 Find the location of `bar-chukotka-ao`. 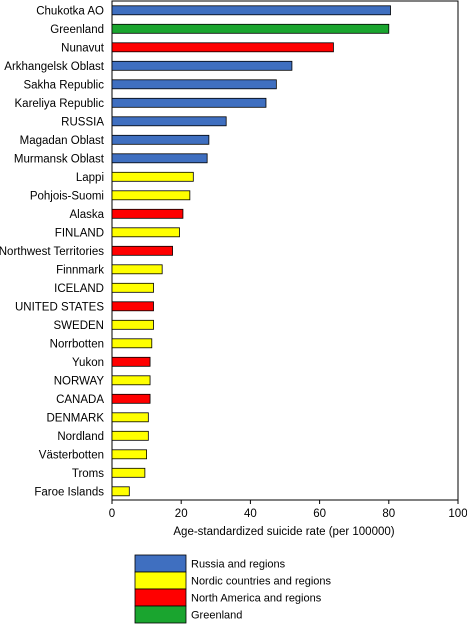

bar-chukotka-ao is located at coordinates (251, 10).